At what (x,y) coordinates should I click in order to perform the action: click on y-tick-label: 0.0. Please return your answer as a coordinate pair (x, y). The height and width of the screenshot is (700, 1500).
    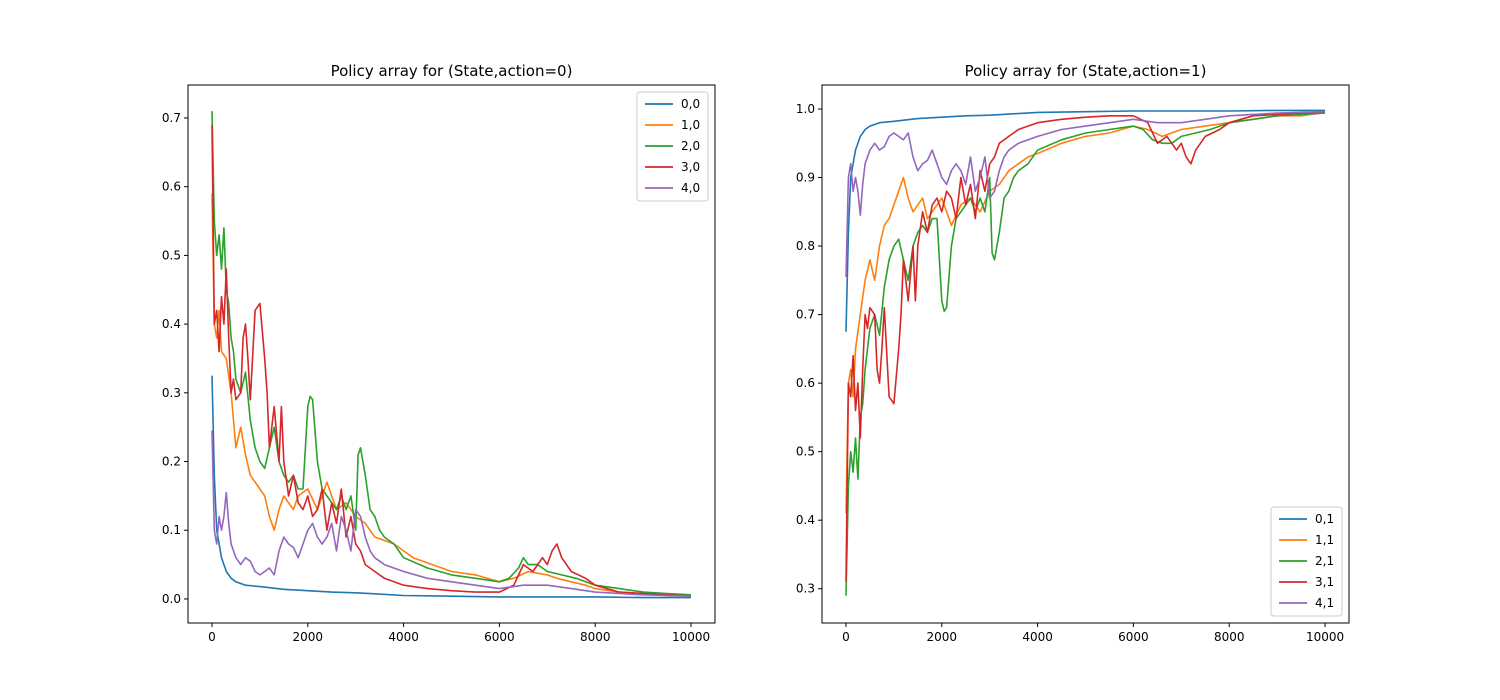
    Looking at the image, I should click on (171, 599).